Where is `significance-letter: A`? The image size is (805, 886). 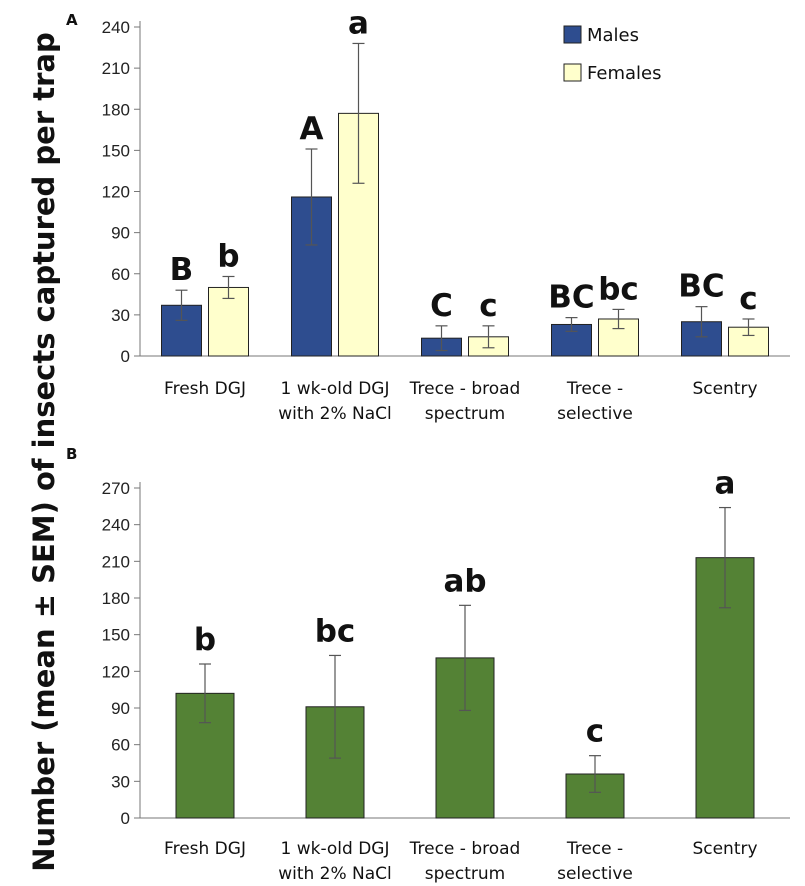 significance-letter: A is located at coordinates (312, 129).